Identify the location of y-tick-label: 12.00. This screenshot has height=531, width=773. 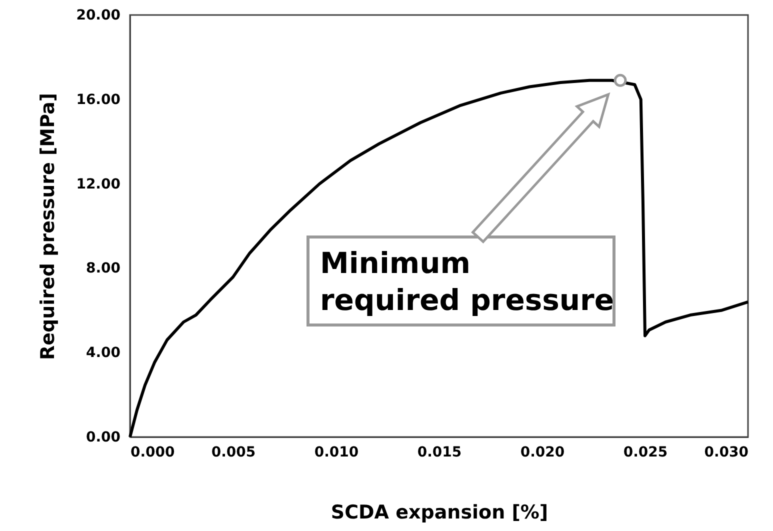
(98, 184).